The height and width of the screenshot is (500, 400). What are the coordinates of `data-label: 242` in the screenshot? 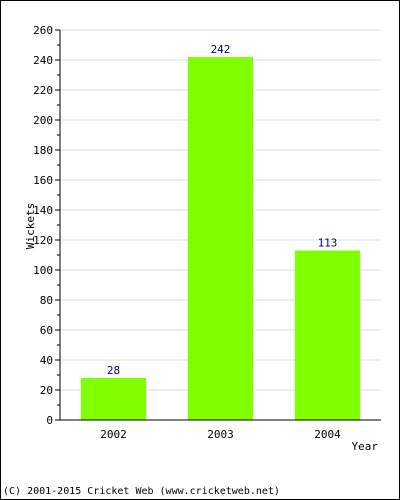 It's located at (221, 49).